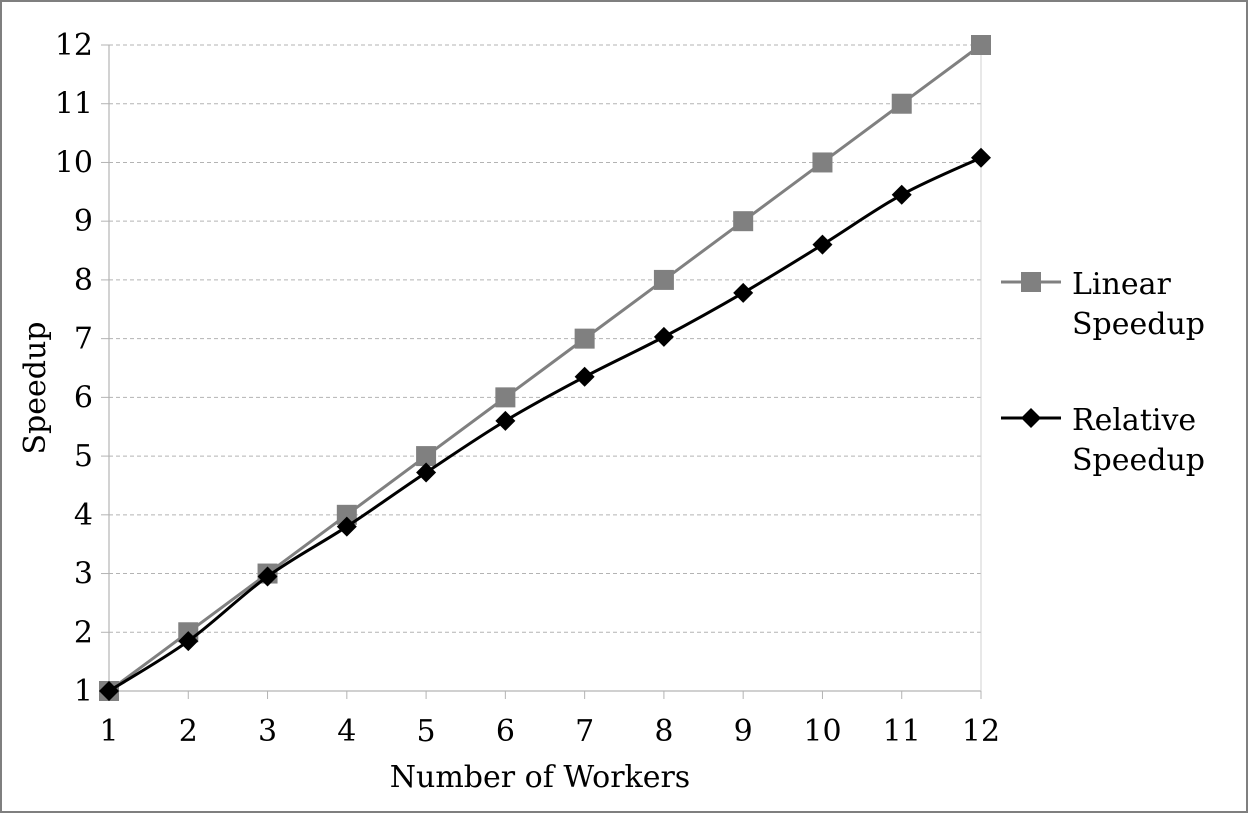  Describe the element at coordinates (1138, 460) in the screenshot. I see `legend-label-relative-speedup: Speedup` at that location.